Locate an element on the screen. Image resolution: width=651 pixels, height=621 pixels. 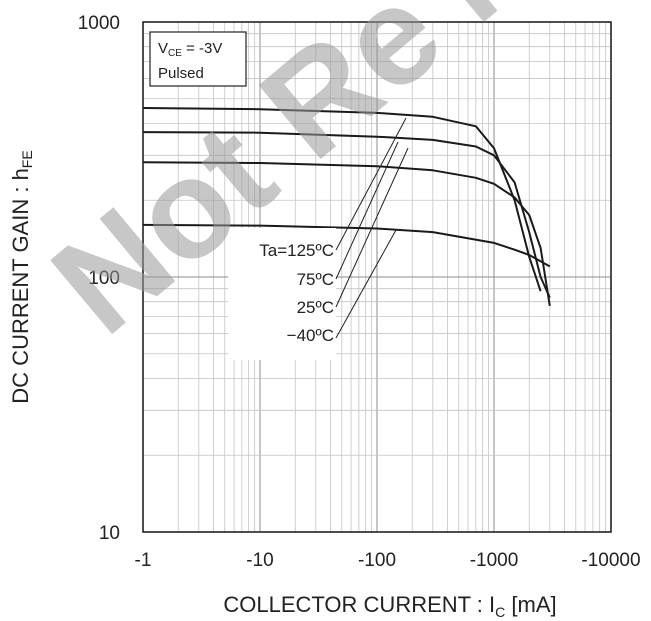
legend: Ta=125ºC 75ºC 25ºC −40ºC is located at coordinates (318, 238).